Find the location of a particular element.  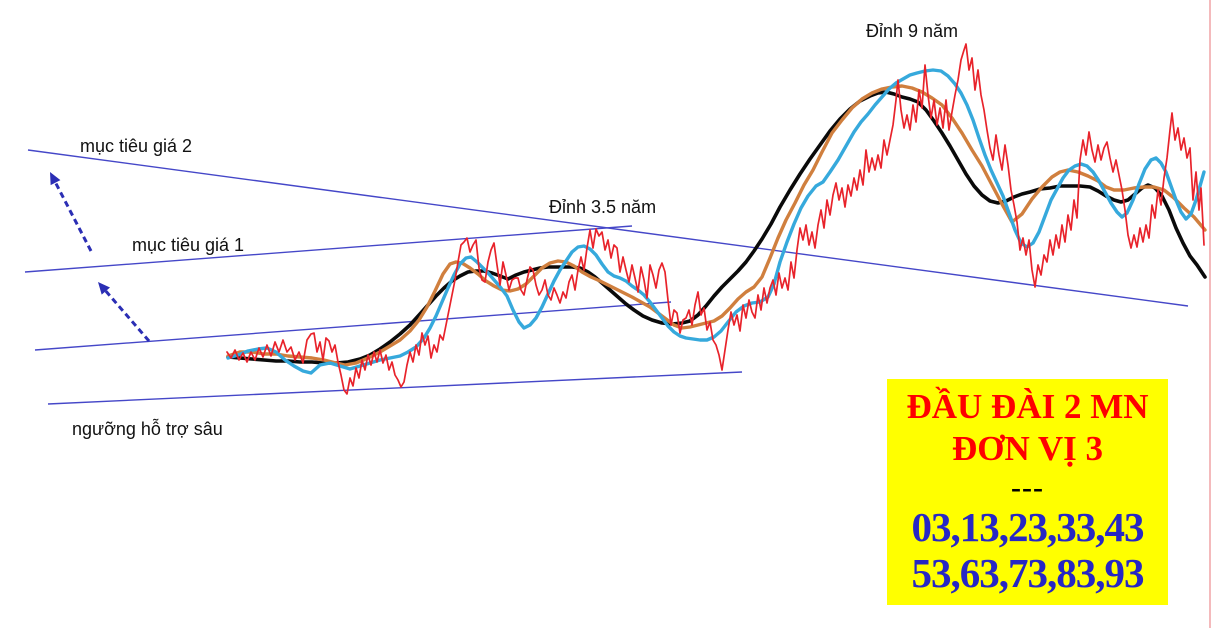

target-arrow-upper-head is located at coordinates (55, 179).